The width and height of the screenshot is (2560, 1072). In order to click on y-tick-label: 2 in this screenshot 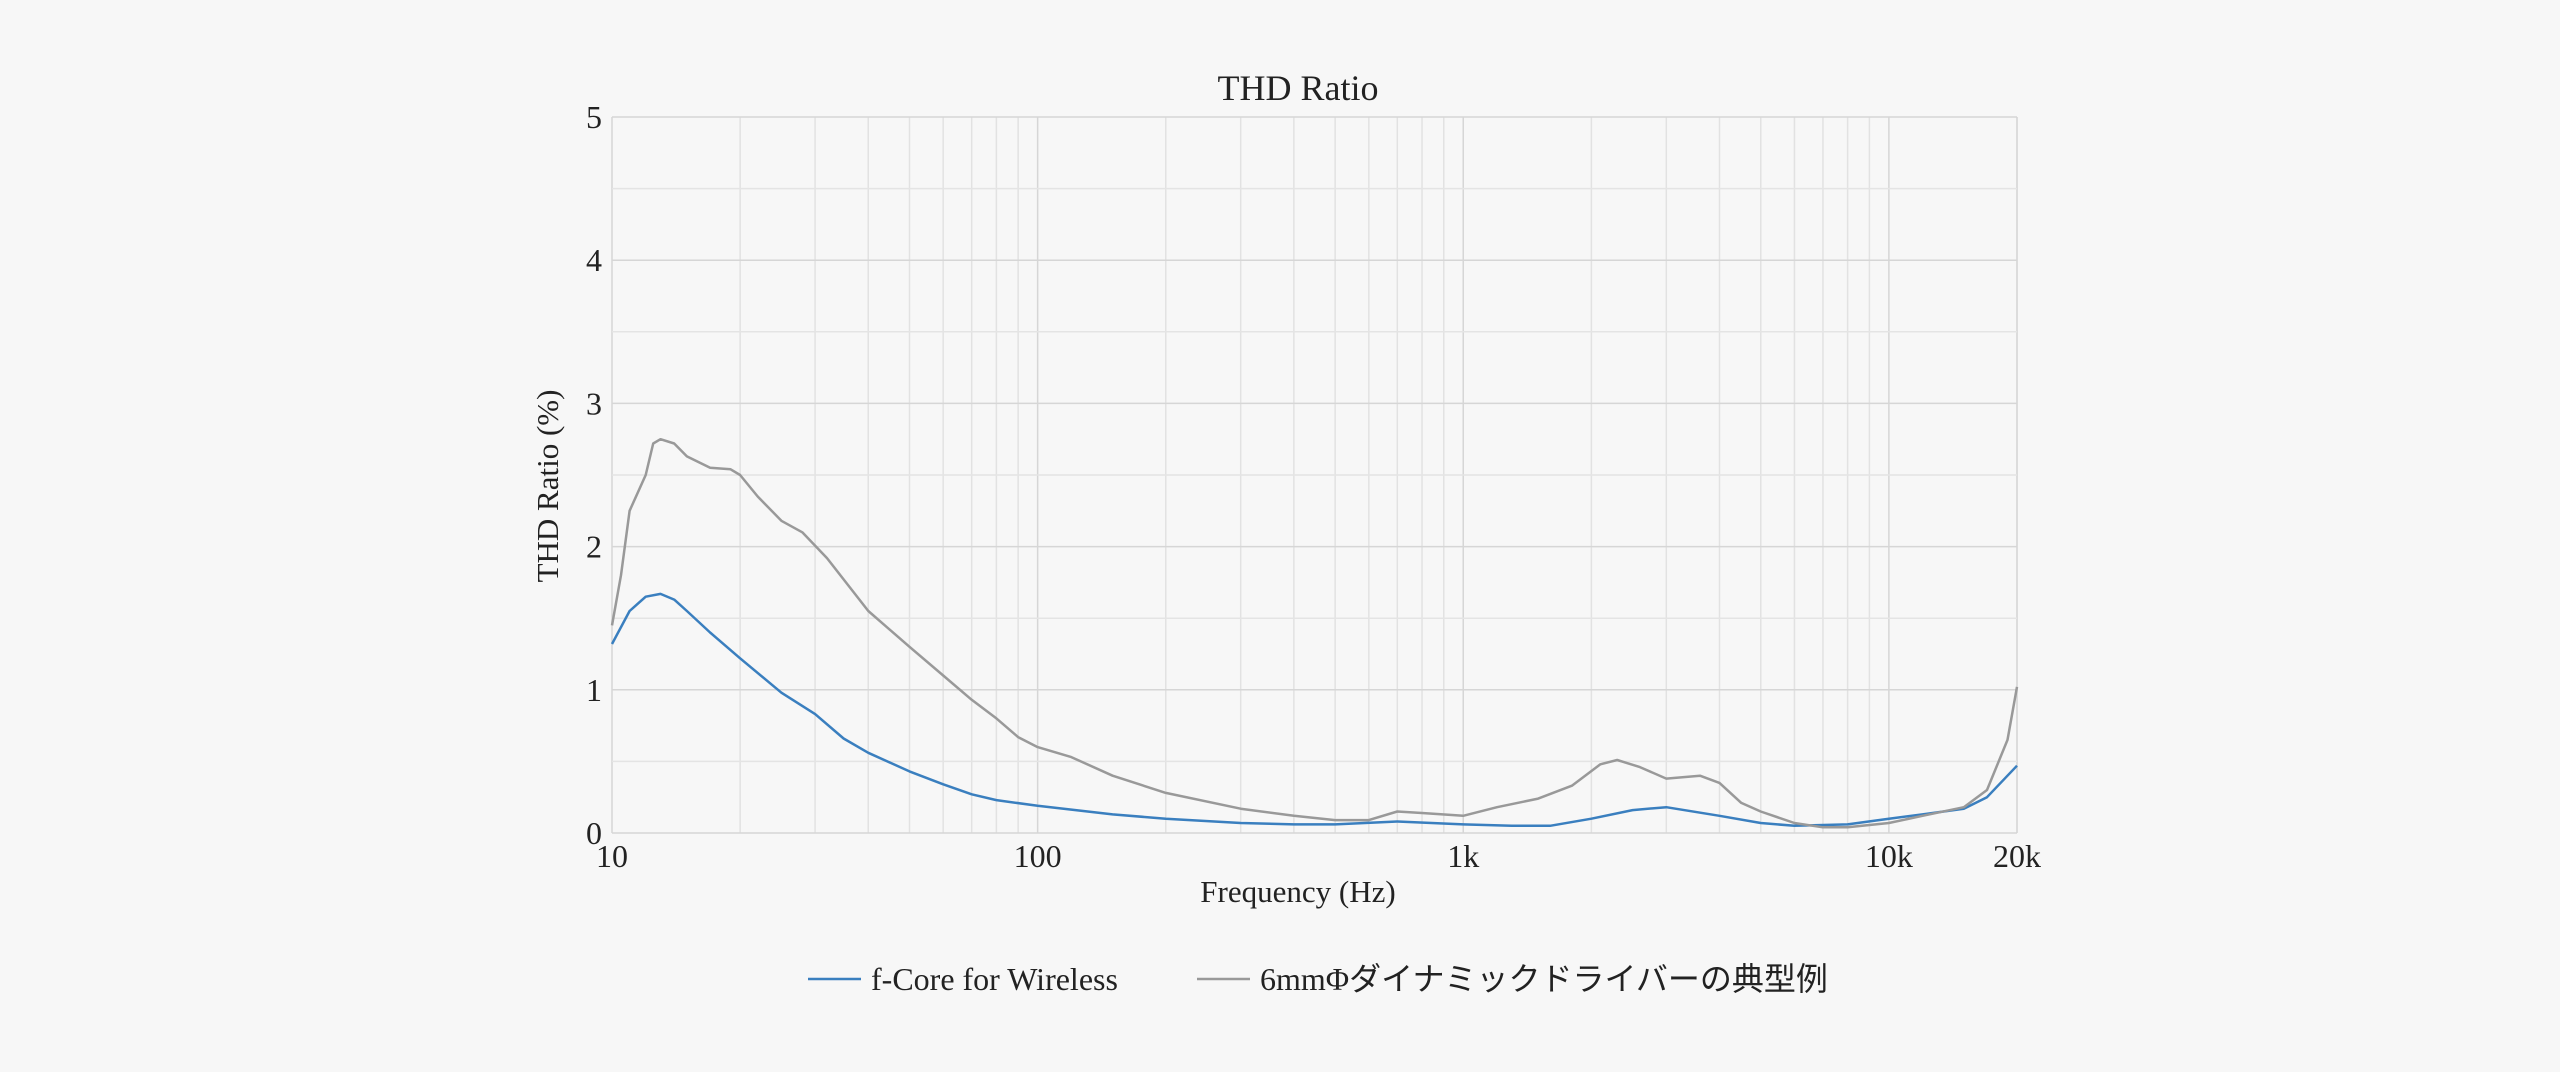, I will do `click(594, 547)`.